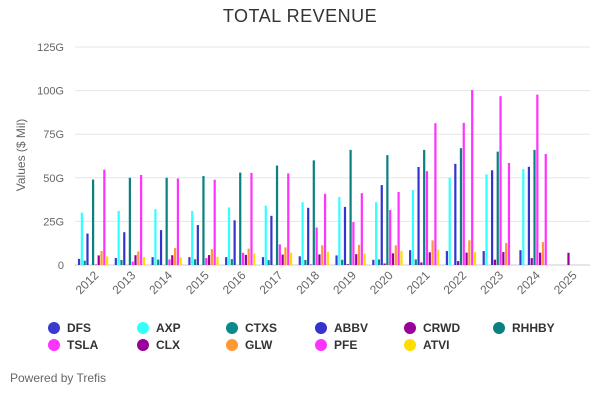 The height and width of the screenshot is (400, 600). I want to click on bar-clx-2017, so click(282, 259).